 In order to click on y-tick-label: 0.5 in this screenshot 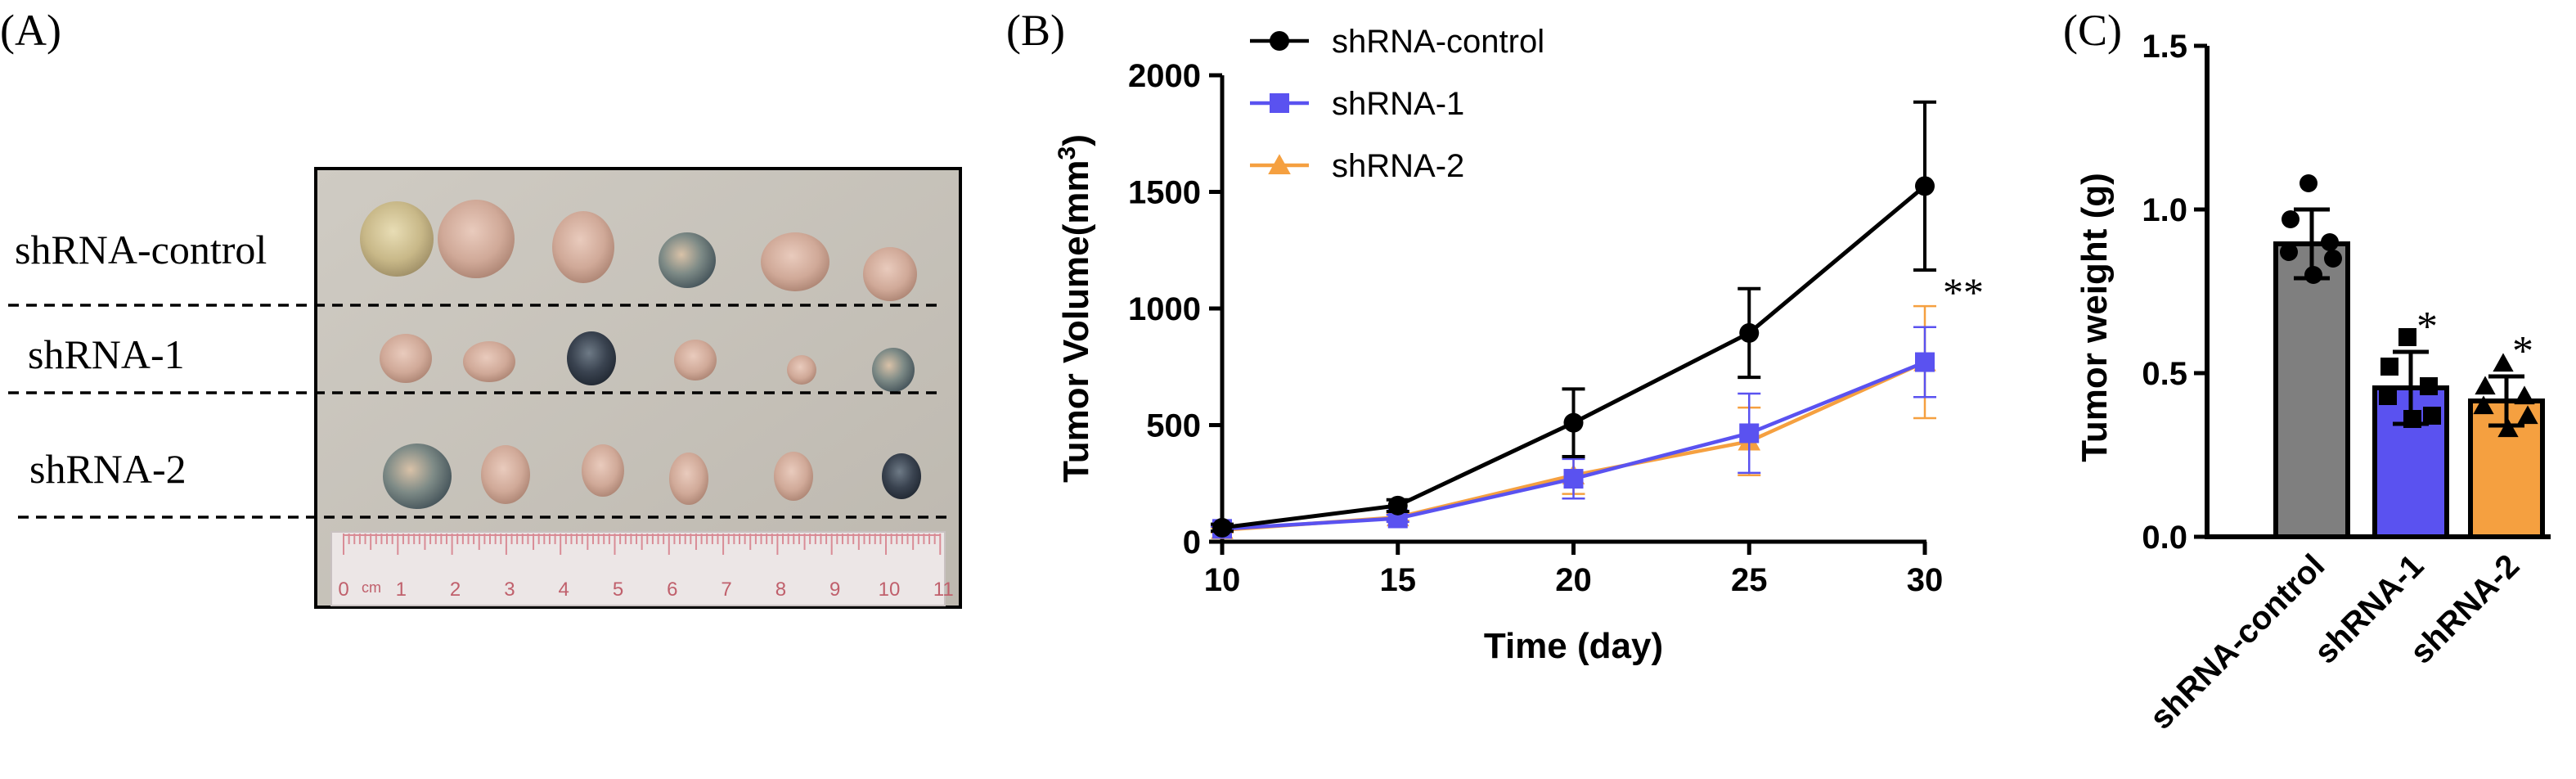, I will do `click(2164, 374)`.